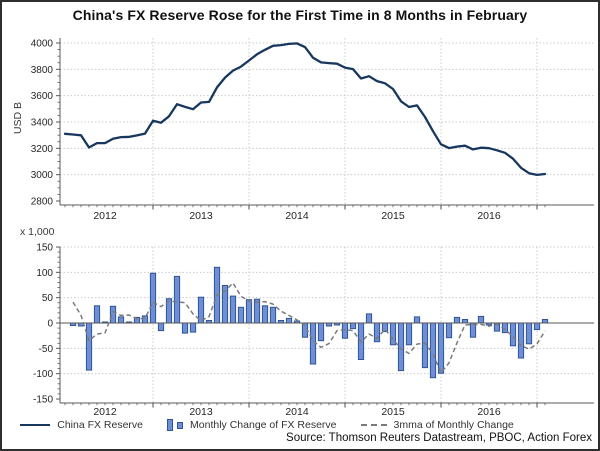  What do you see at coordinates (42, 175) in the screenshot?
I see `svg-text: 3000` at bounding box center [42, 175].